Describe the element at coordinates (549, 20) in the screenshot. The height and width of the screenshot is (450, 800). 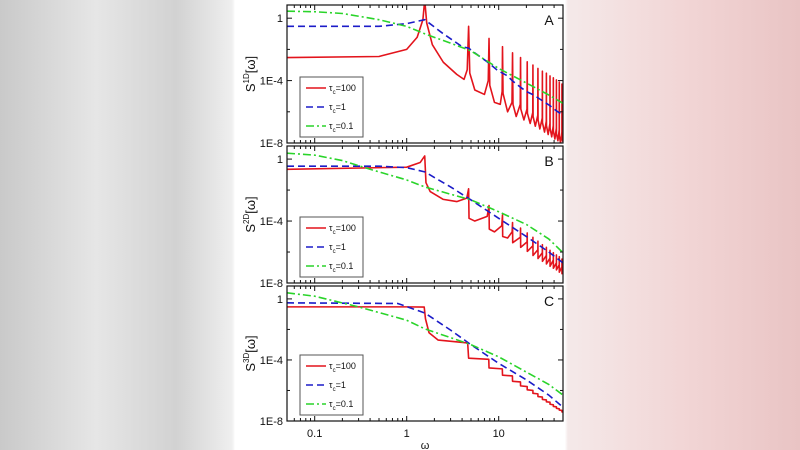
I see `panel-letter: A` at that location.